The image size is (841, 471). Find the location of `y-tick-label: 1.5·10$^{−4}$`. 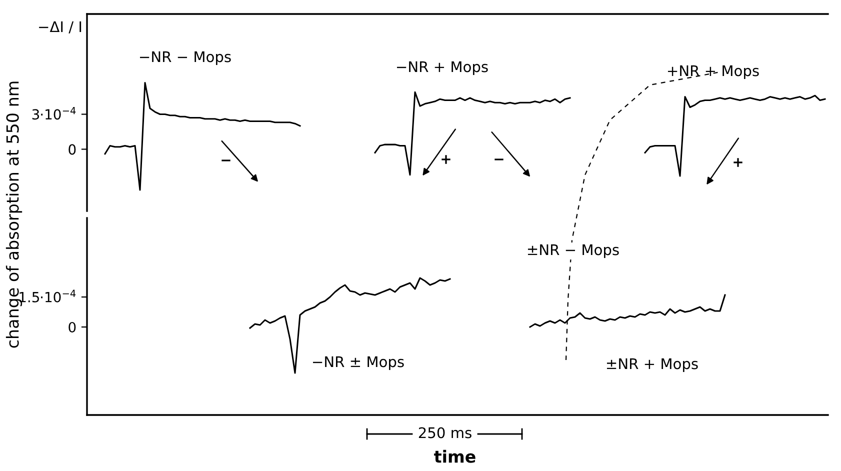

y-tick-label: 1.5·10$^{−4}$ is located at coordinates (48, 296).